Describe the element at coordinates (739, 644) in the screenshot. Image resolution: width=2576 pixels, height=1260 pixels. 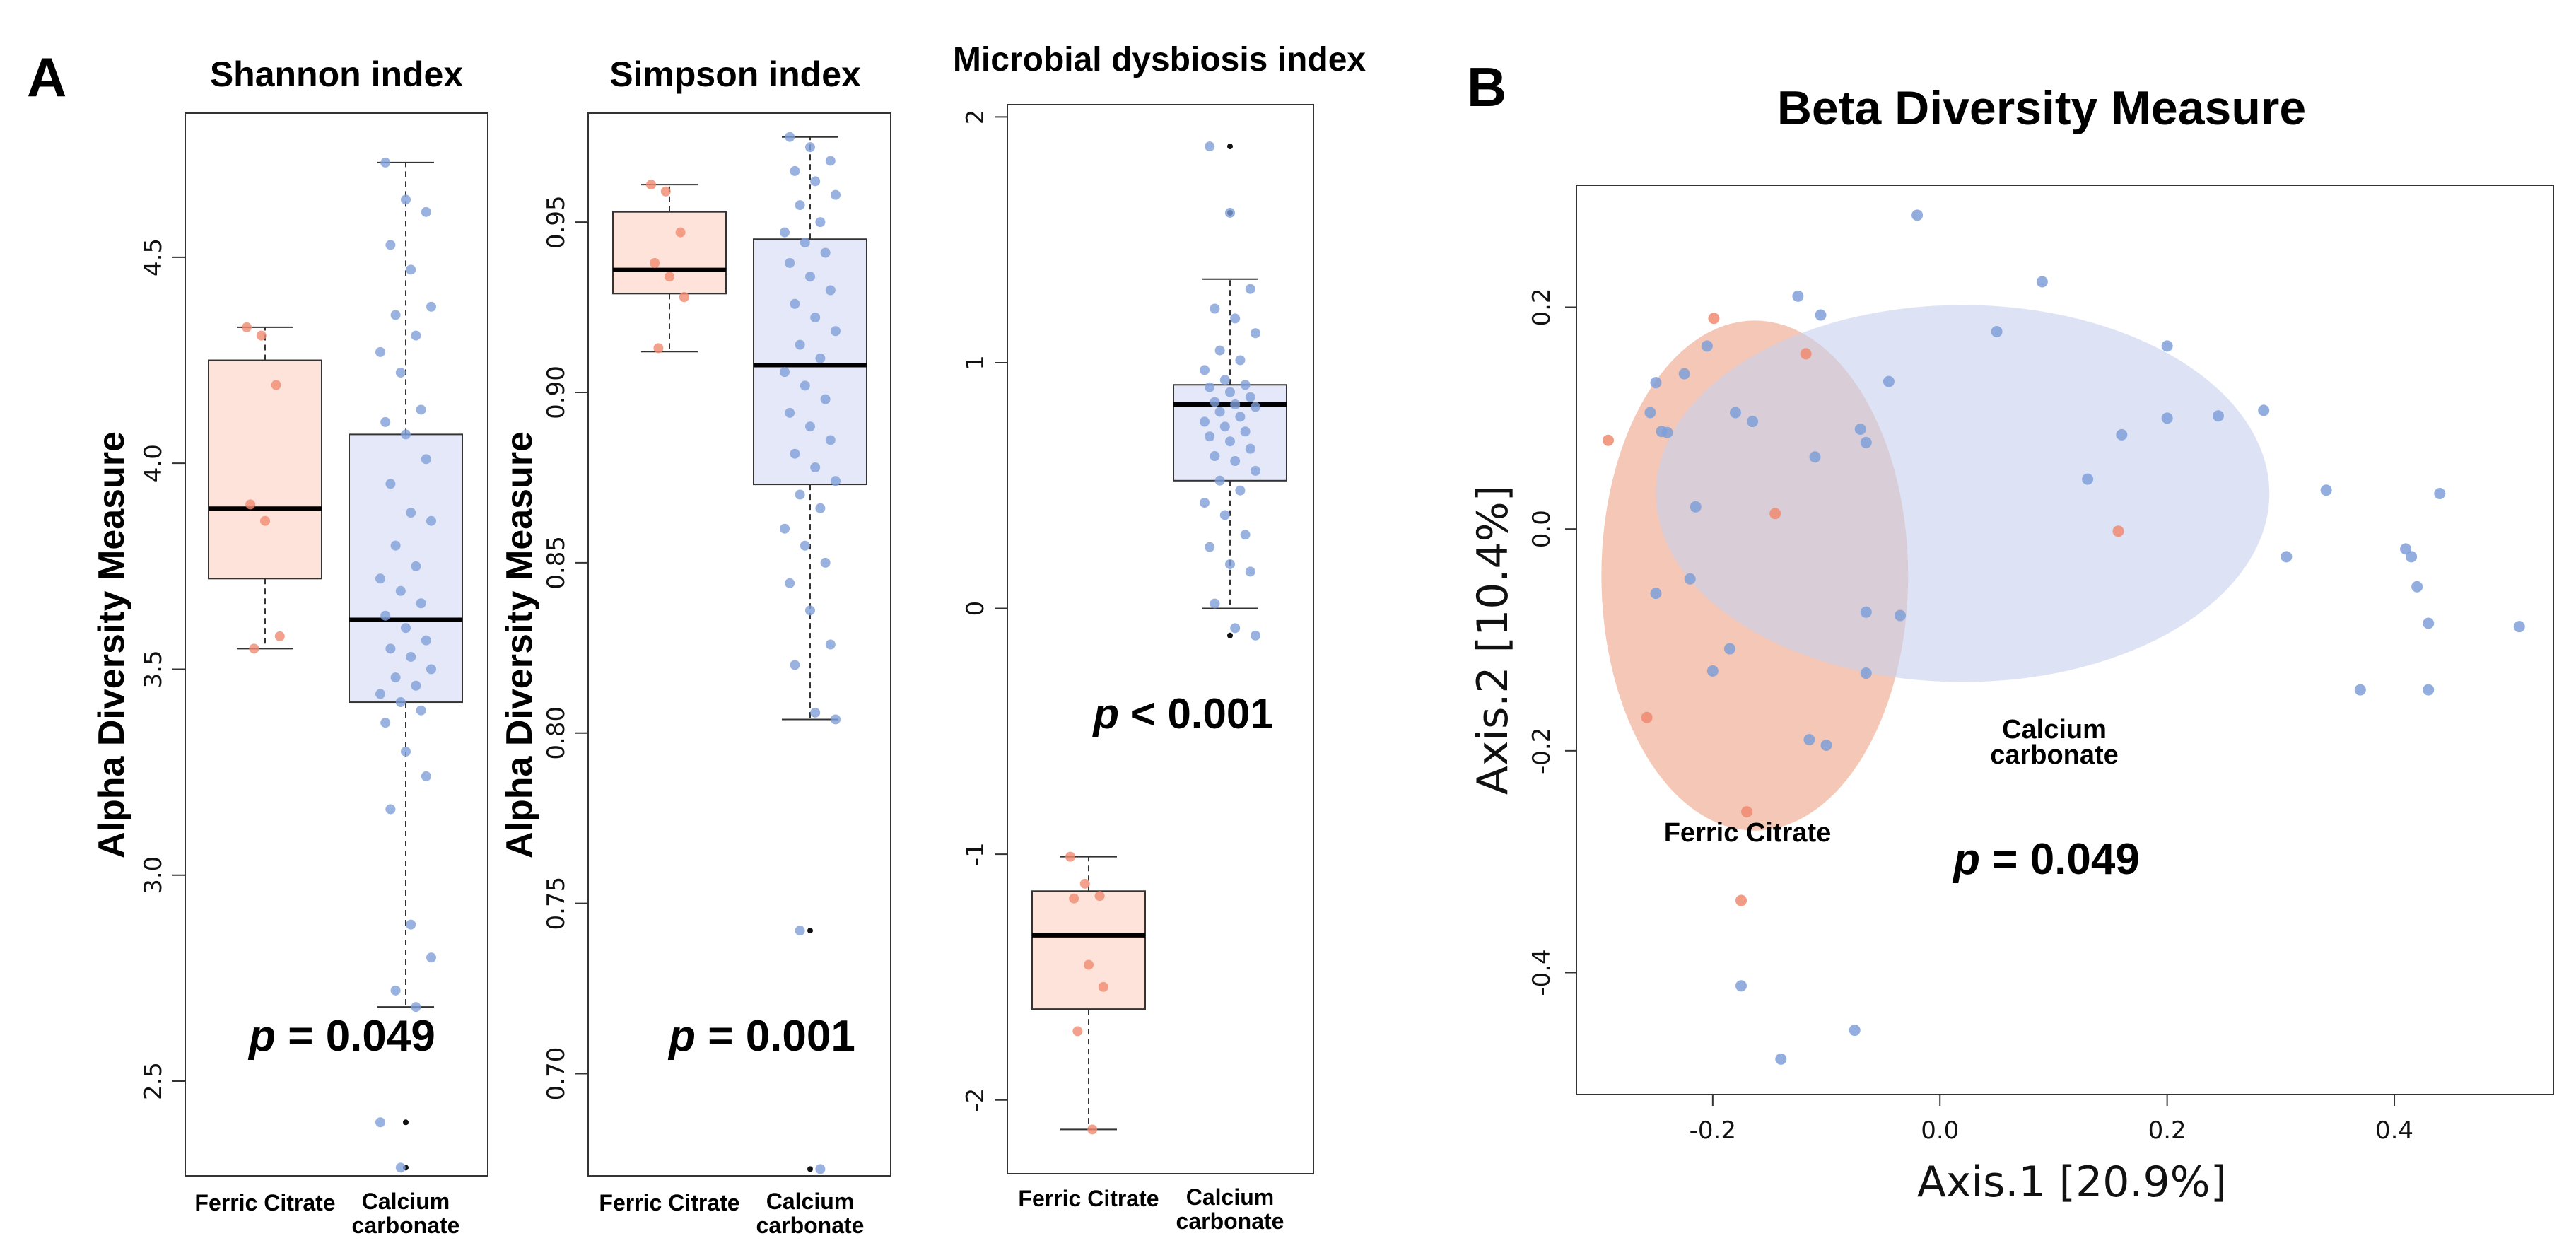
I see `simpson-plot-frame` at that location.